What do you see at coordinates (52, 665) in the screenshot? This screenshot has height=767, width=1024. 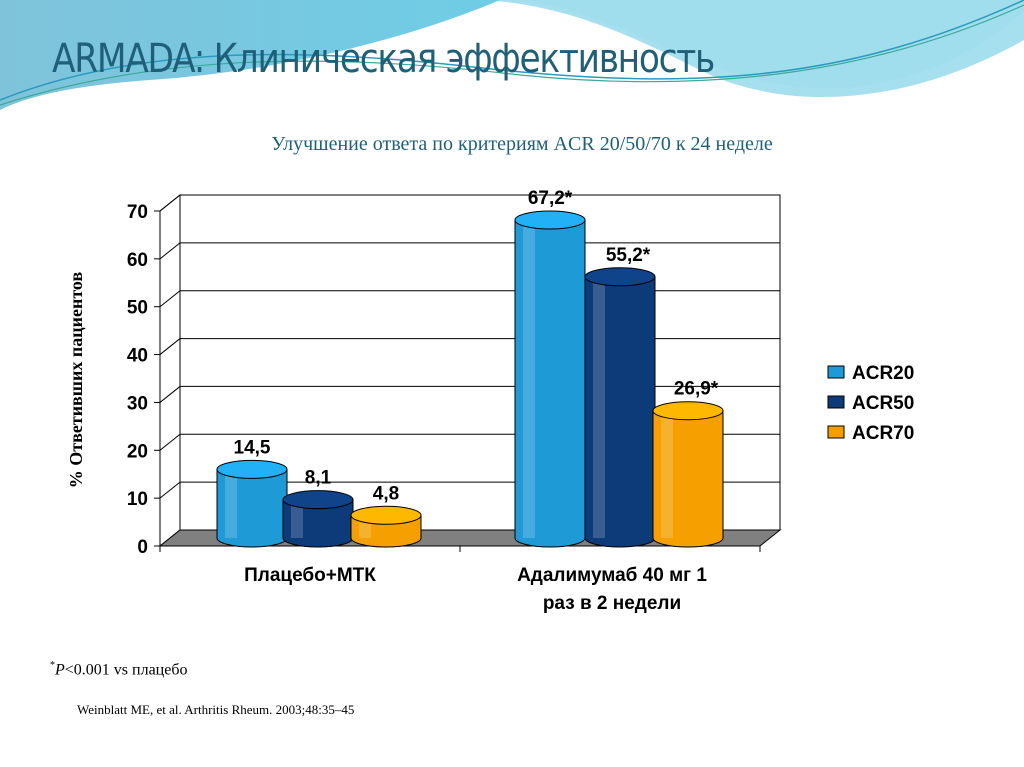 I see `footnote-marker: *` at bounding box center [52, 665].